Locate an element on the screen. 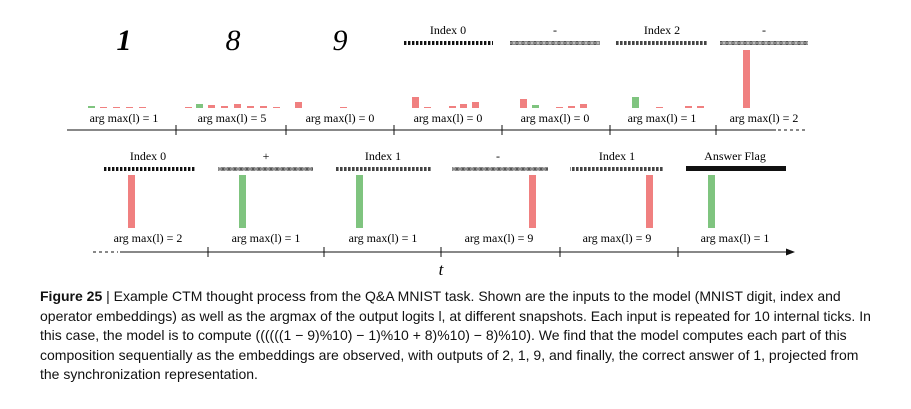 The image size is (911, 409). digit-glyph: 1 is located at coordinates (124, 40).